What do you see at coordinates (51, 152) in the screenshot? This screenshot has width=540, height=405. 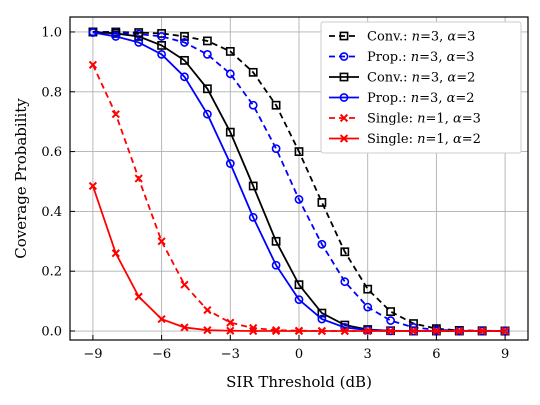 I see `y-tick-label: 0.6` at bounding box center [51, 152].